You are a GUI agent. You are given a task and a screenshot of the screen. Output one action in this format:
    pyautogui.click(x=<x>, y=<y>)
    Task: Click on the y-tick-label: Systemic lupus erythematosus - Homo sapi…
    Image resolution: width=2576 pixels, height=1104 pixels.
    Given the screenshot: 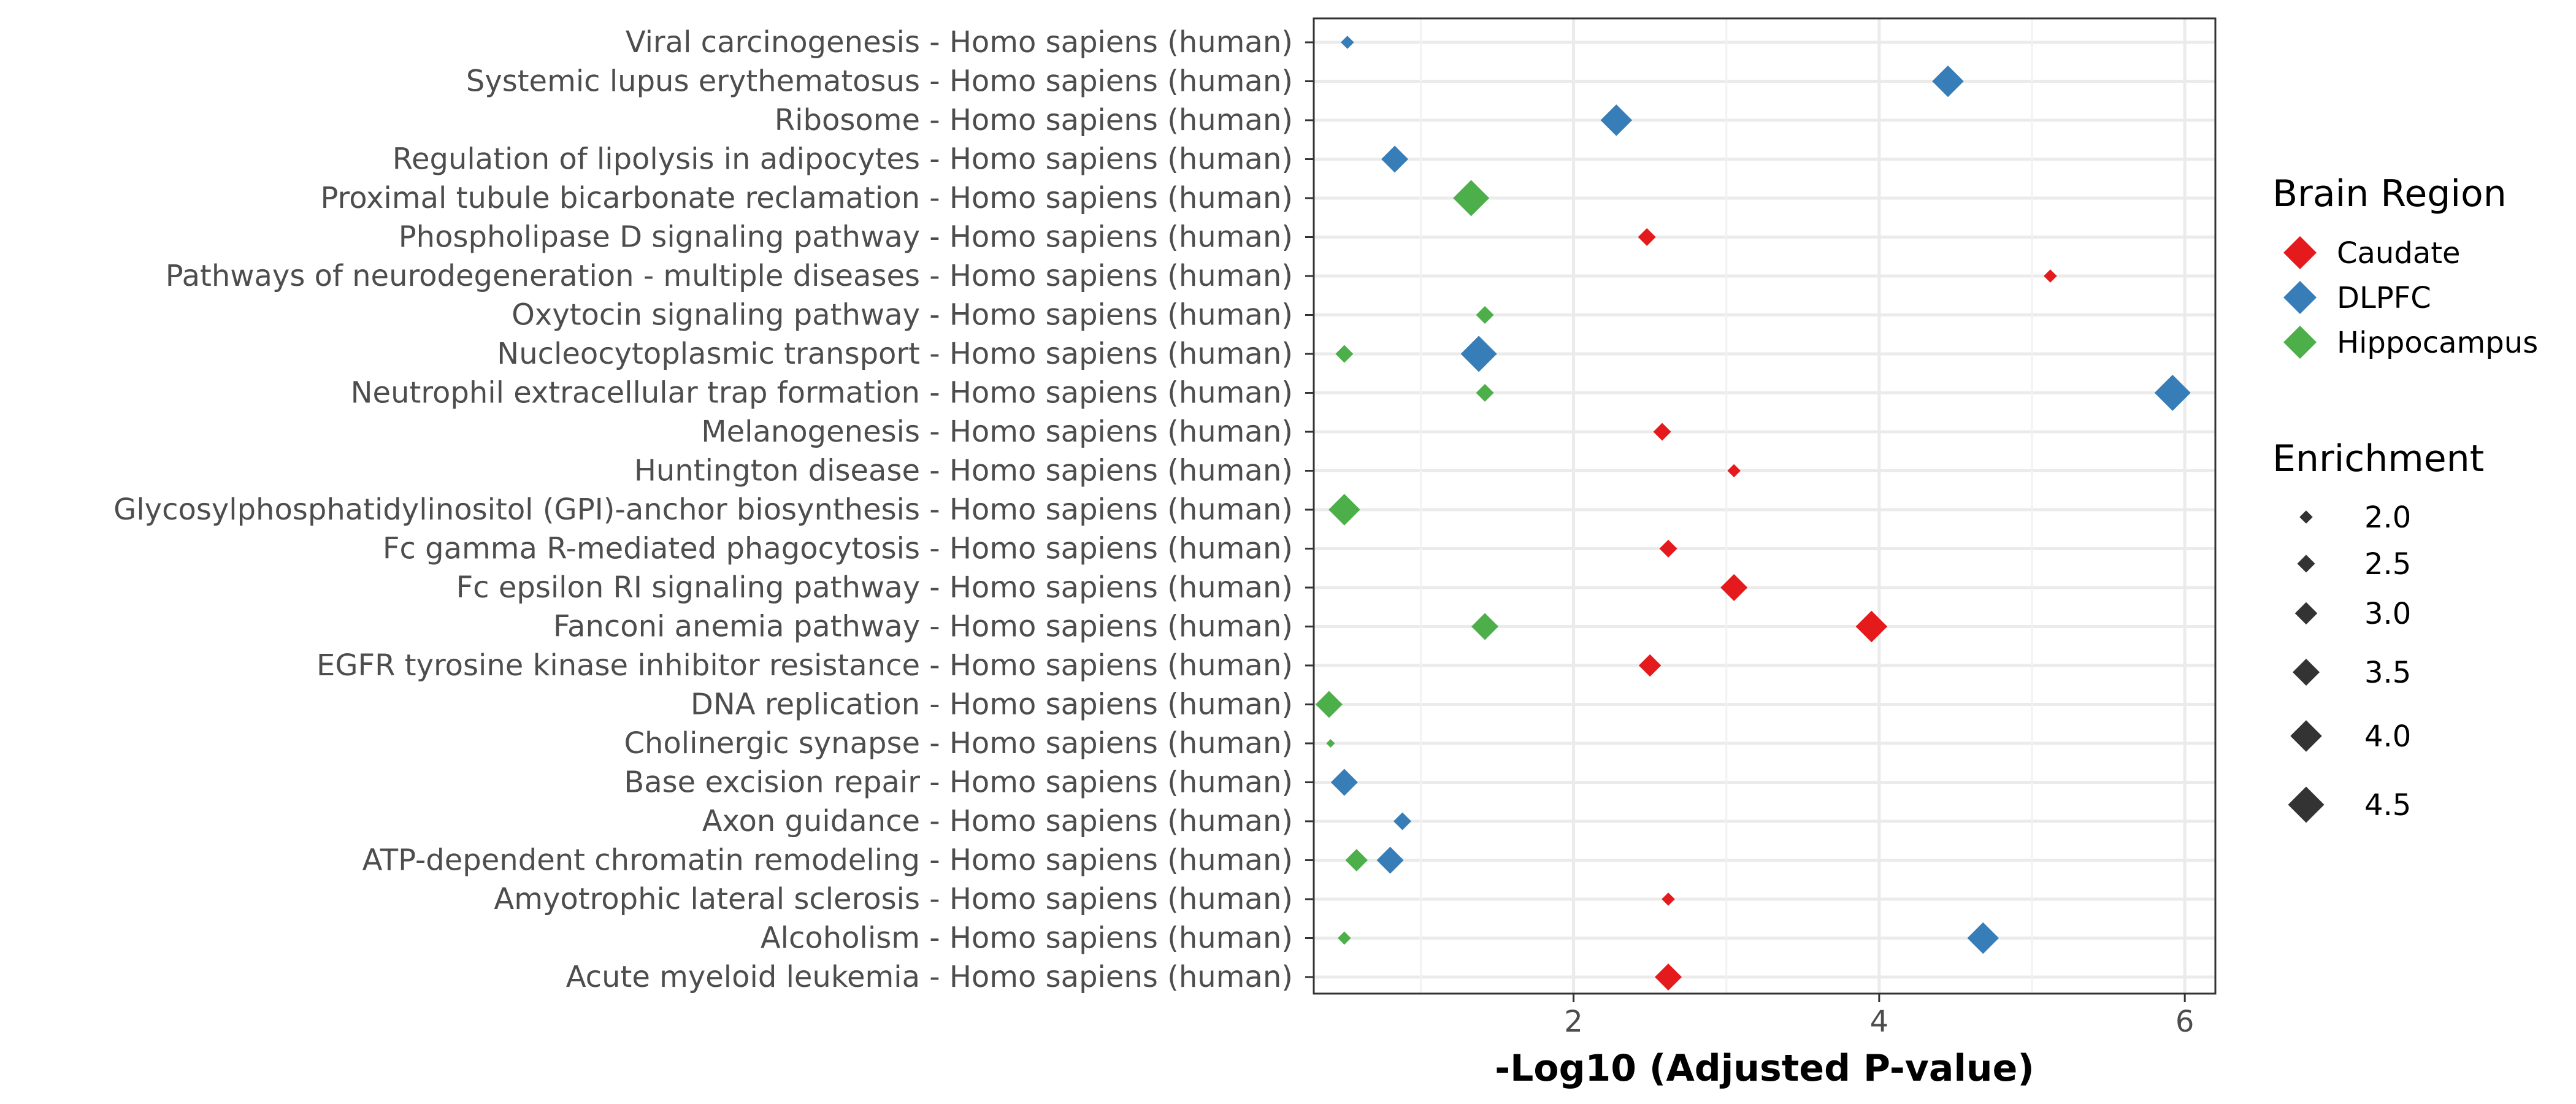 What is the action you would take?
    pyautogui.click(x=879, y=81)
    